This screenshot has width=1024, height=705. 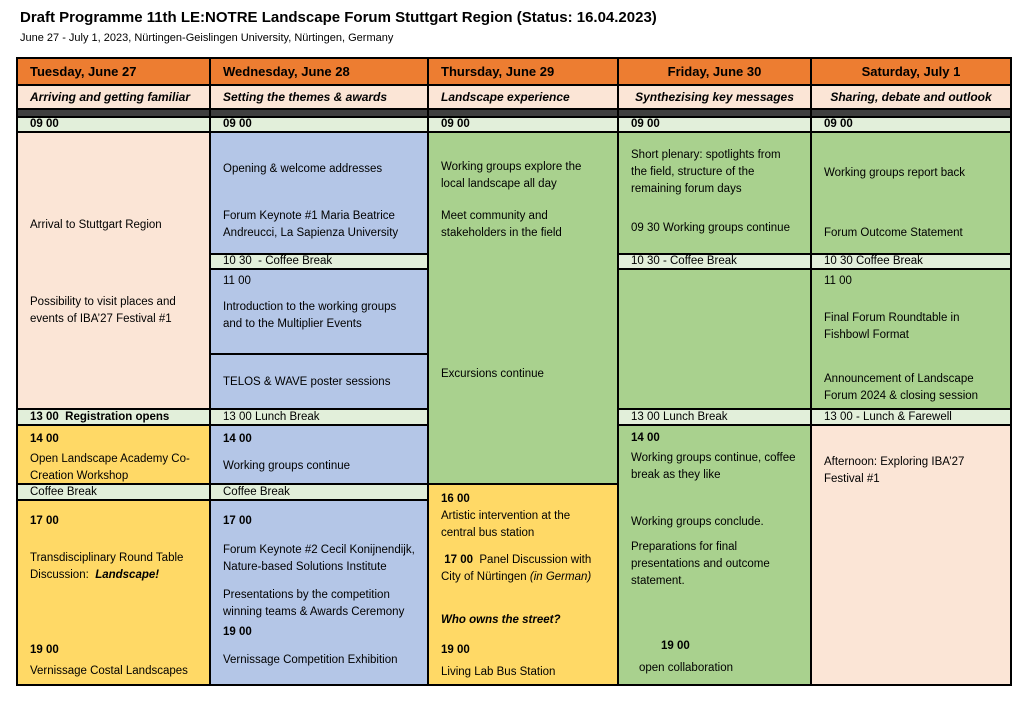 I want to click on text-span: Vernissage Costal Landscapes, so click(x=109, y=671).